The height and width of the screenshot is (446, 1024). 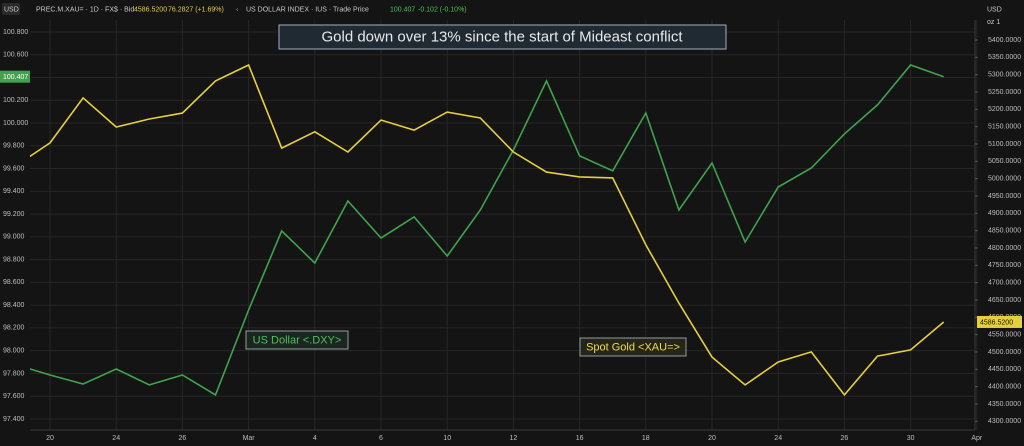 I want to click on y2-tick-label: 5050.0000, so click(x=1004, y=161).